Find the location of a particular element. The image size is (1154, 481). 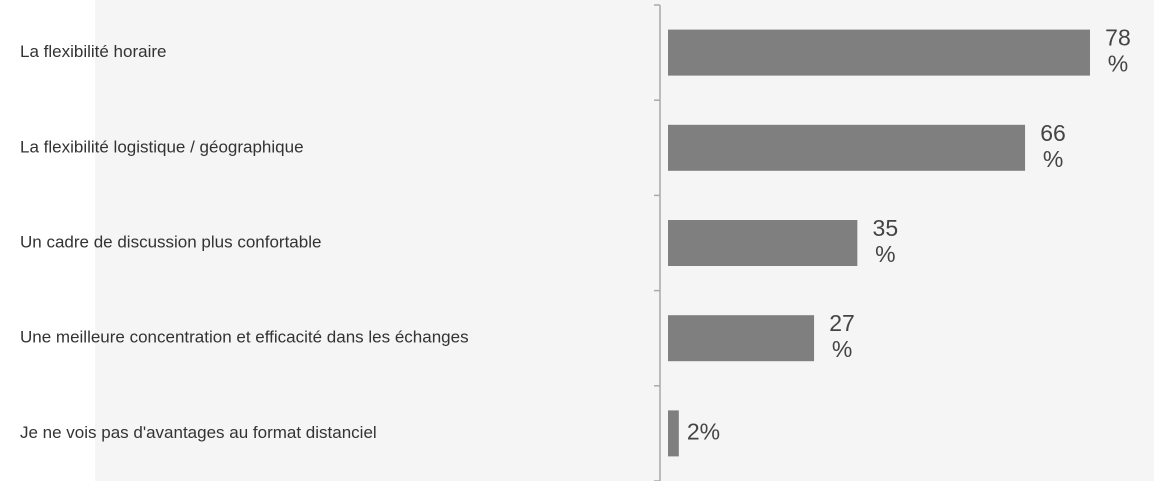

value-label: 35% is located at coordinates (886, 241).